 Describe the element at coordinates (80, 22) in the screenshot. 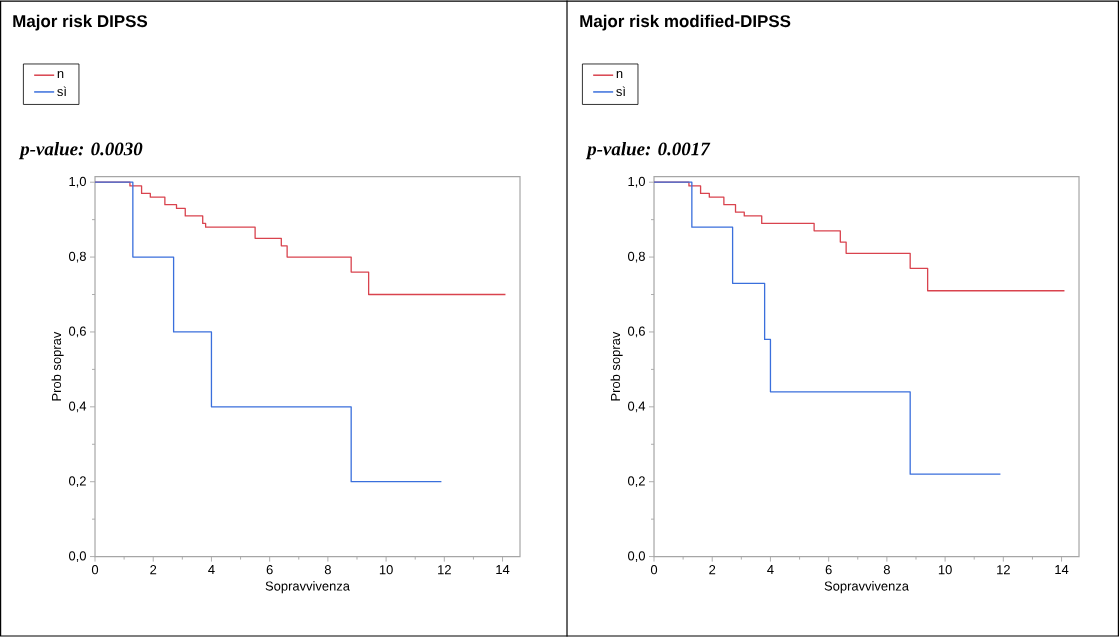

I see `chart-title: Major risk DIPSS` at that location.